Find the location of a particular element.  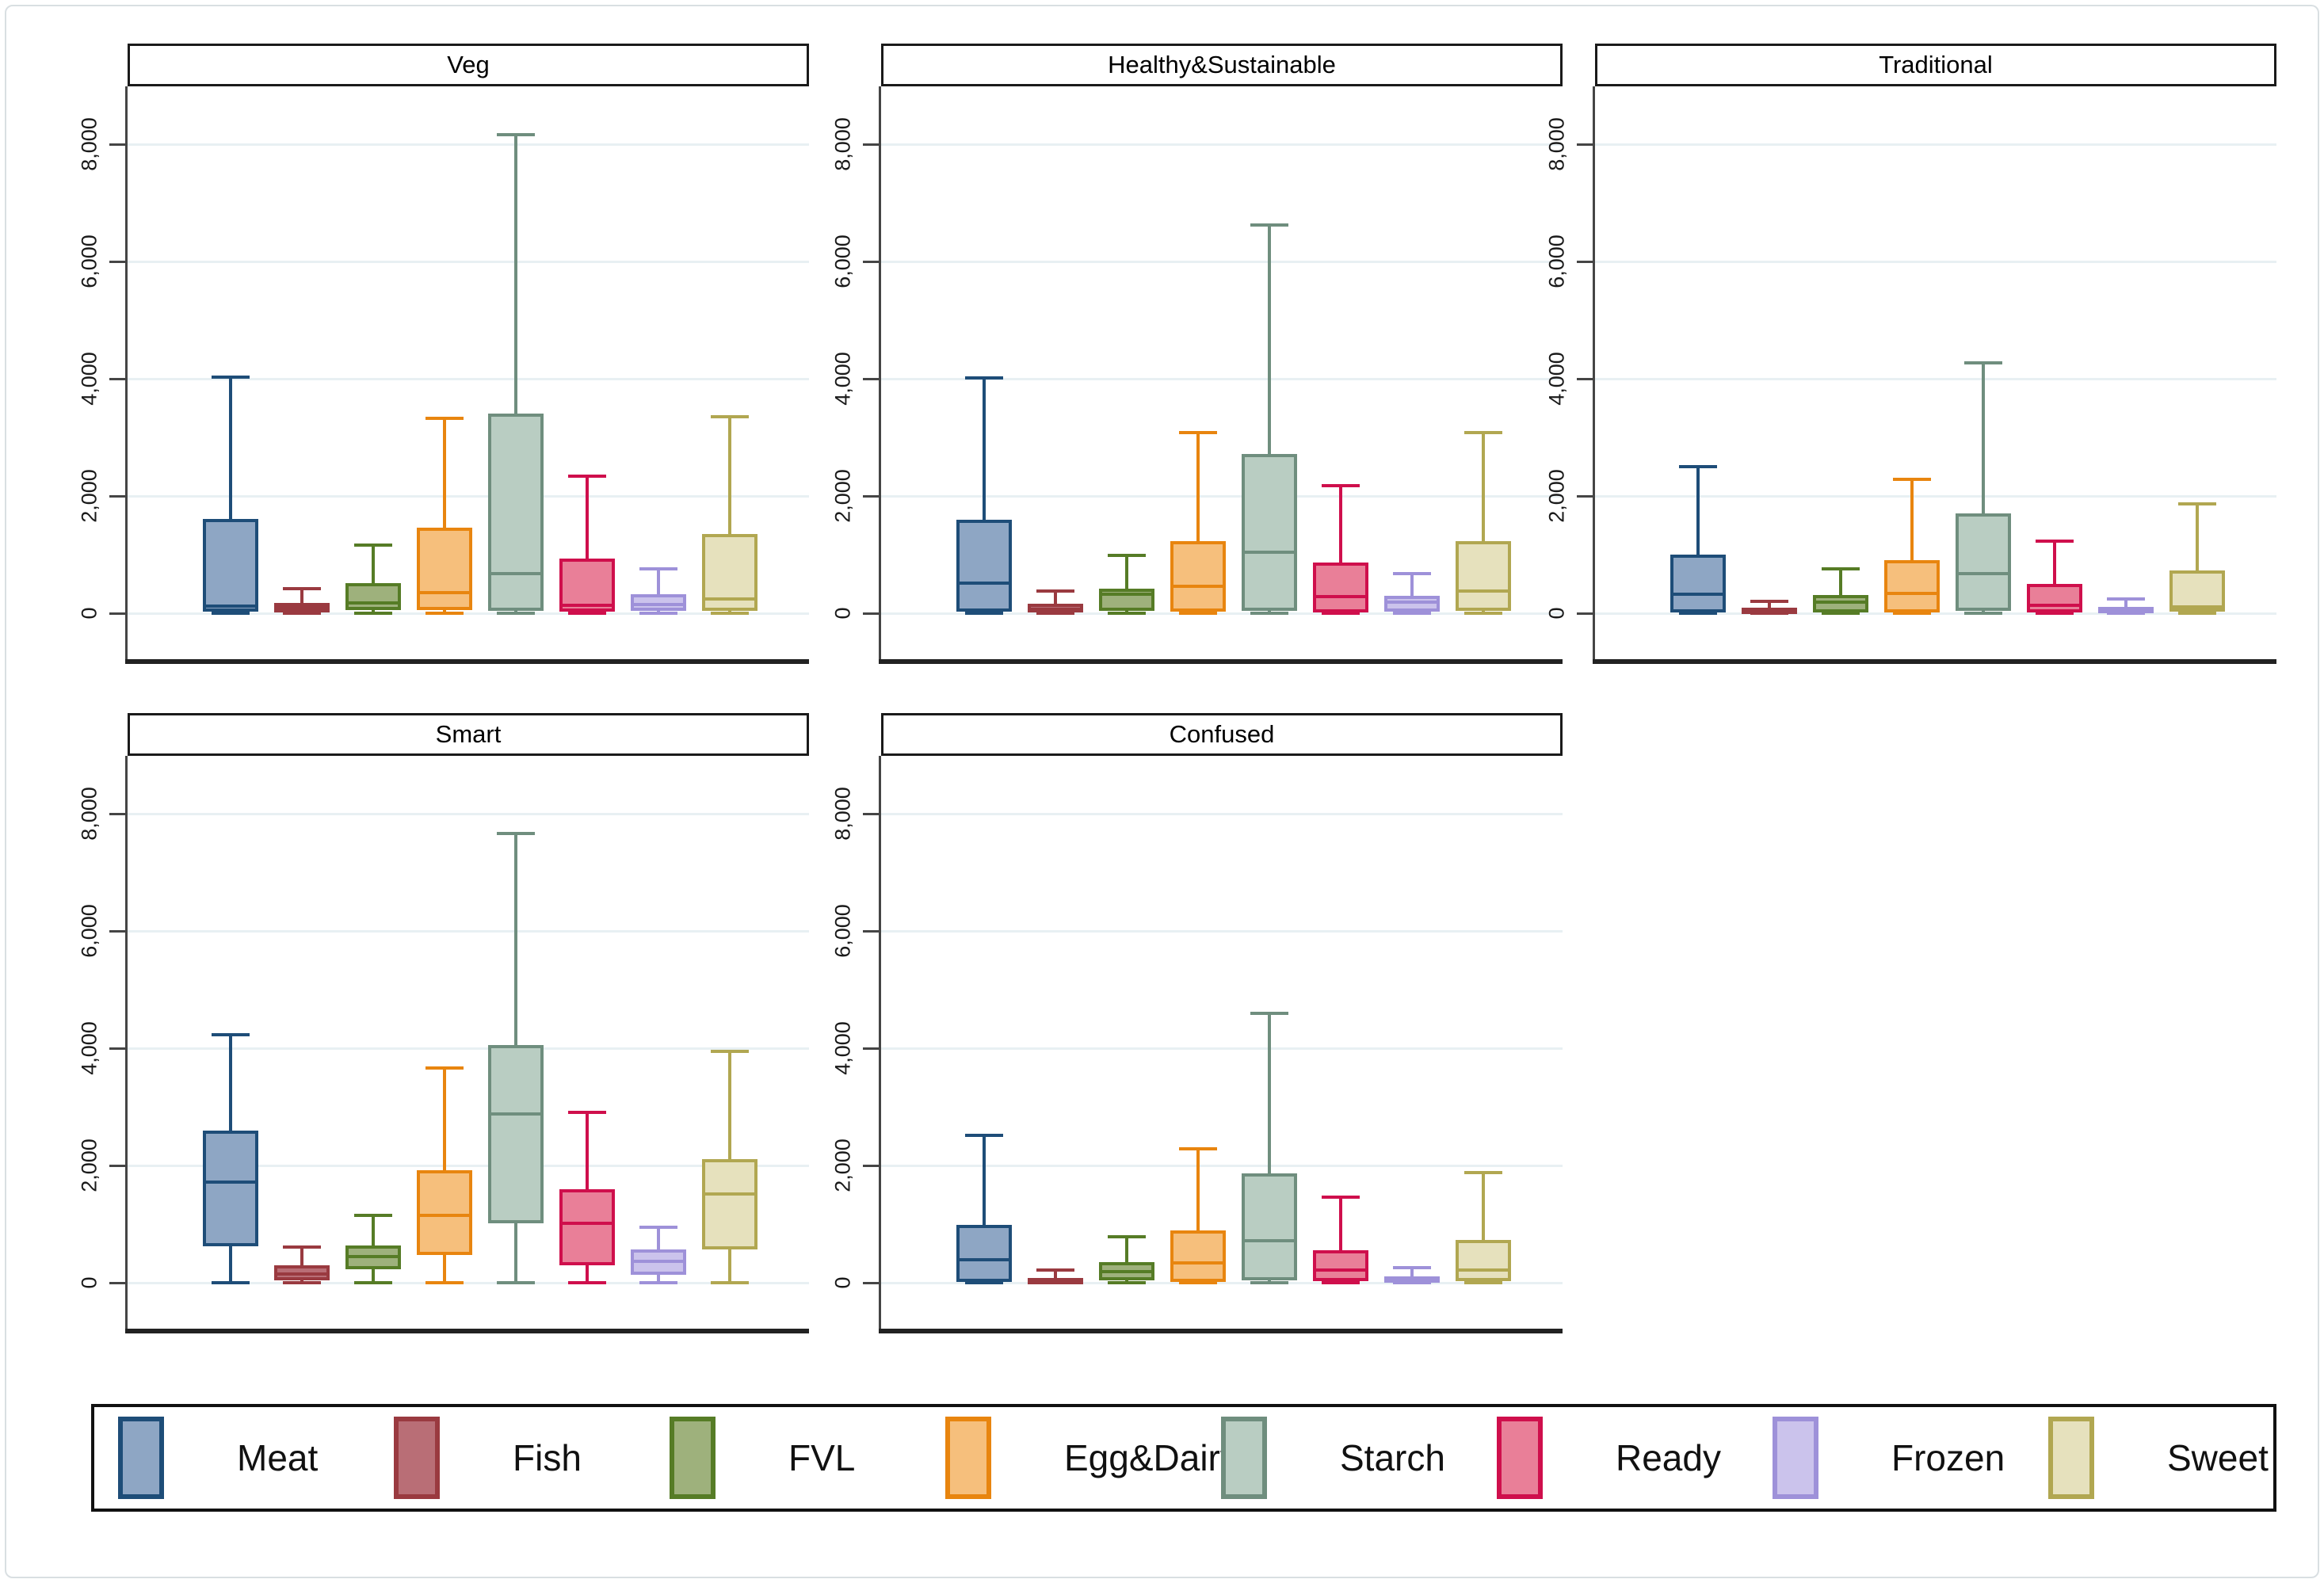

legend-swatch-ready is located at coordinates (1520, 1458).